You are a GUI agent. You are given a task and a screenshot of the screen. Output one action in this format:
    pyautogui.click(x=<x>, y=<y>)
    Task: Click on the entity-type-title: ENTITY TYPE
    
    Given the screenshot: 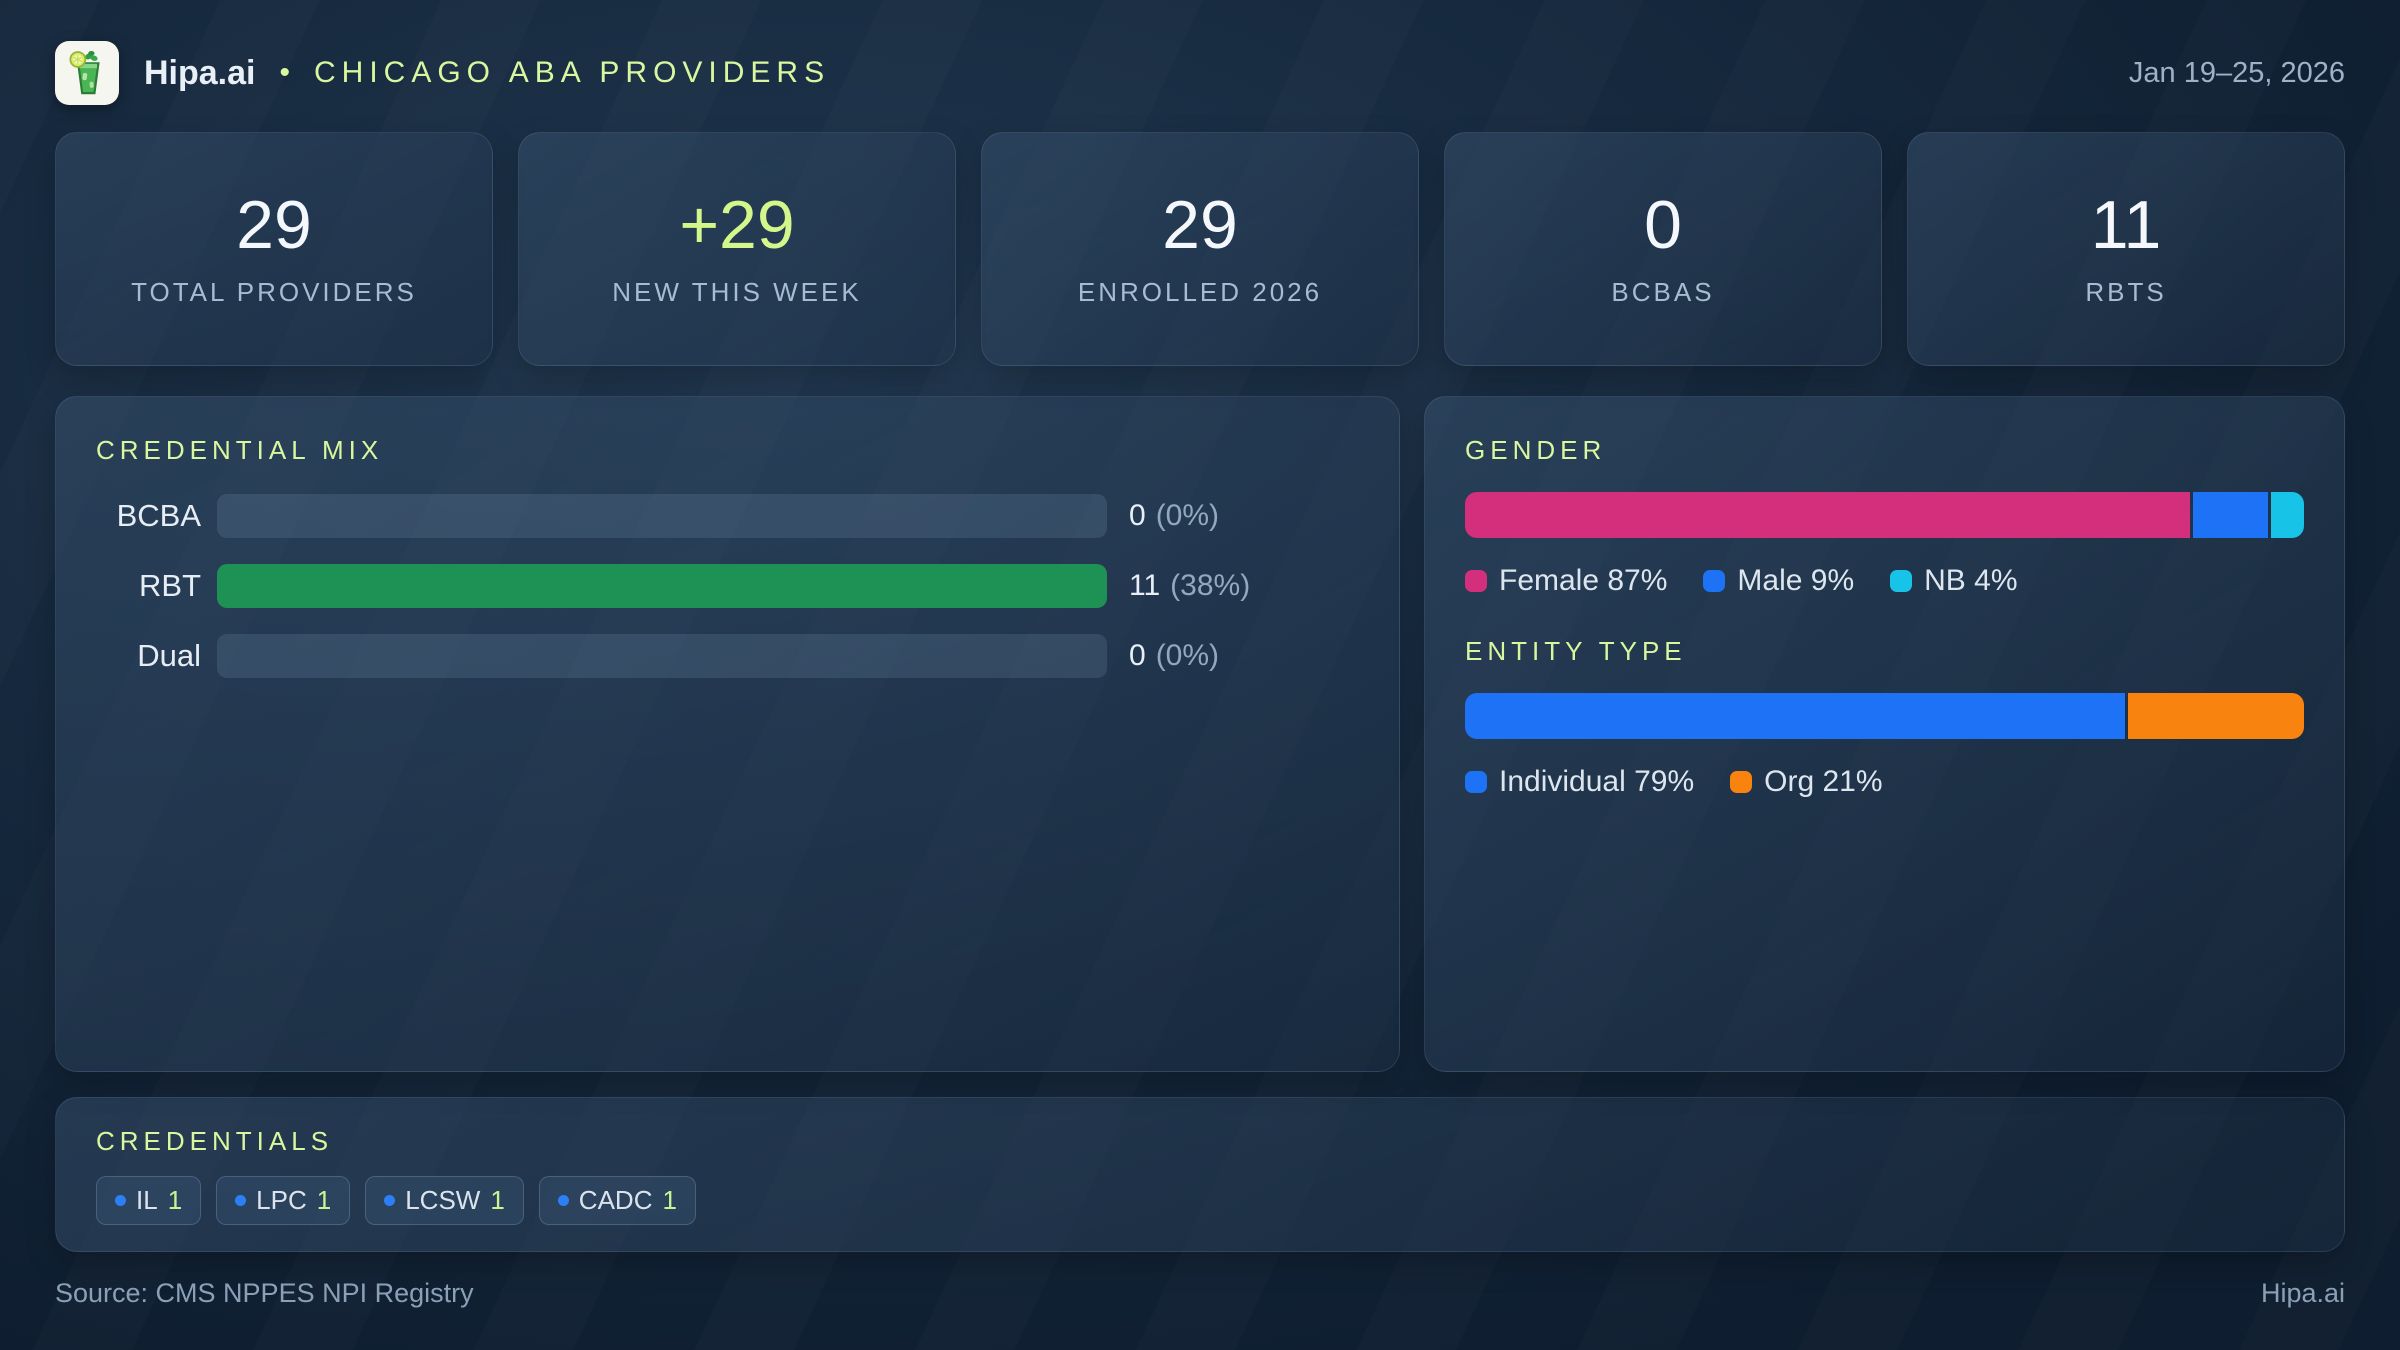 What is the action you would take?
    pyautogui.click(x=1576, y=651)
    